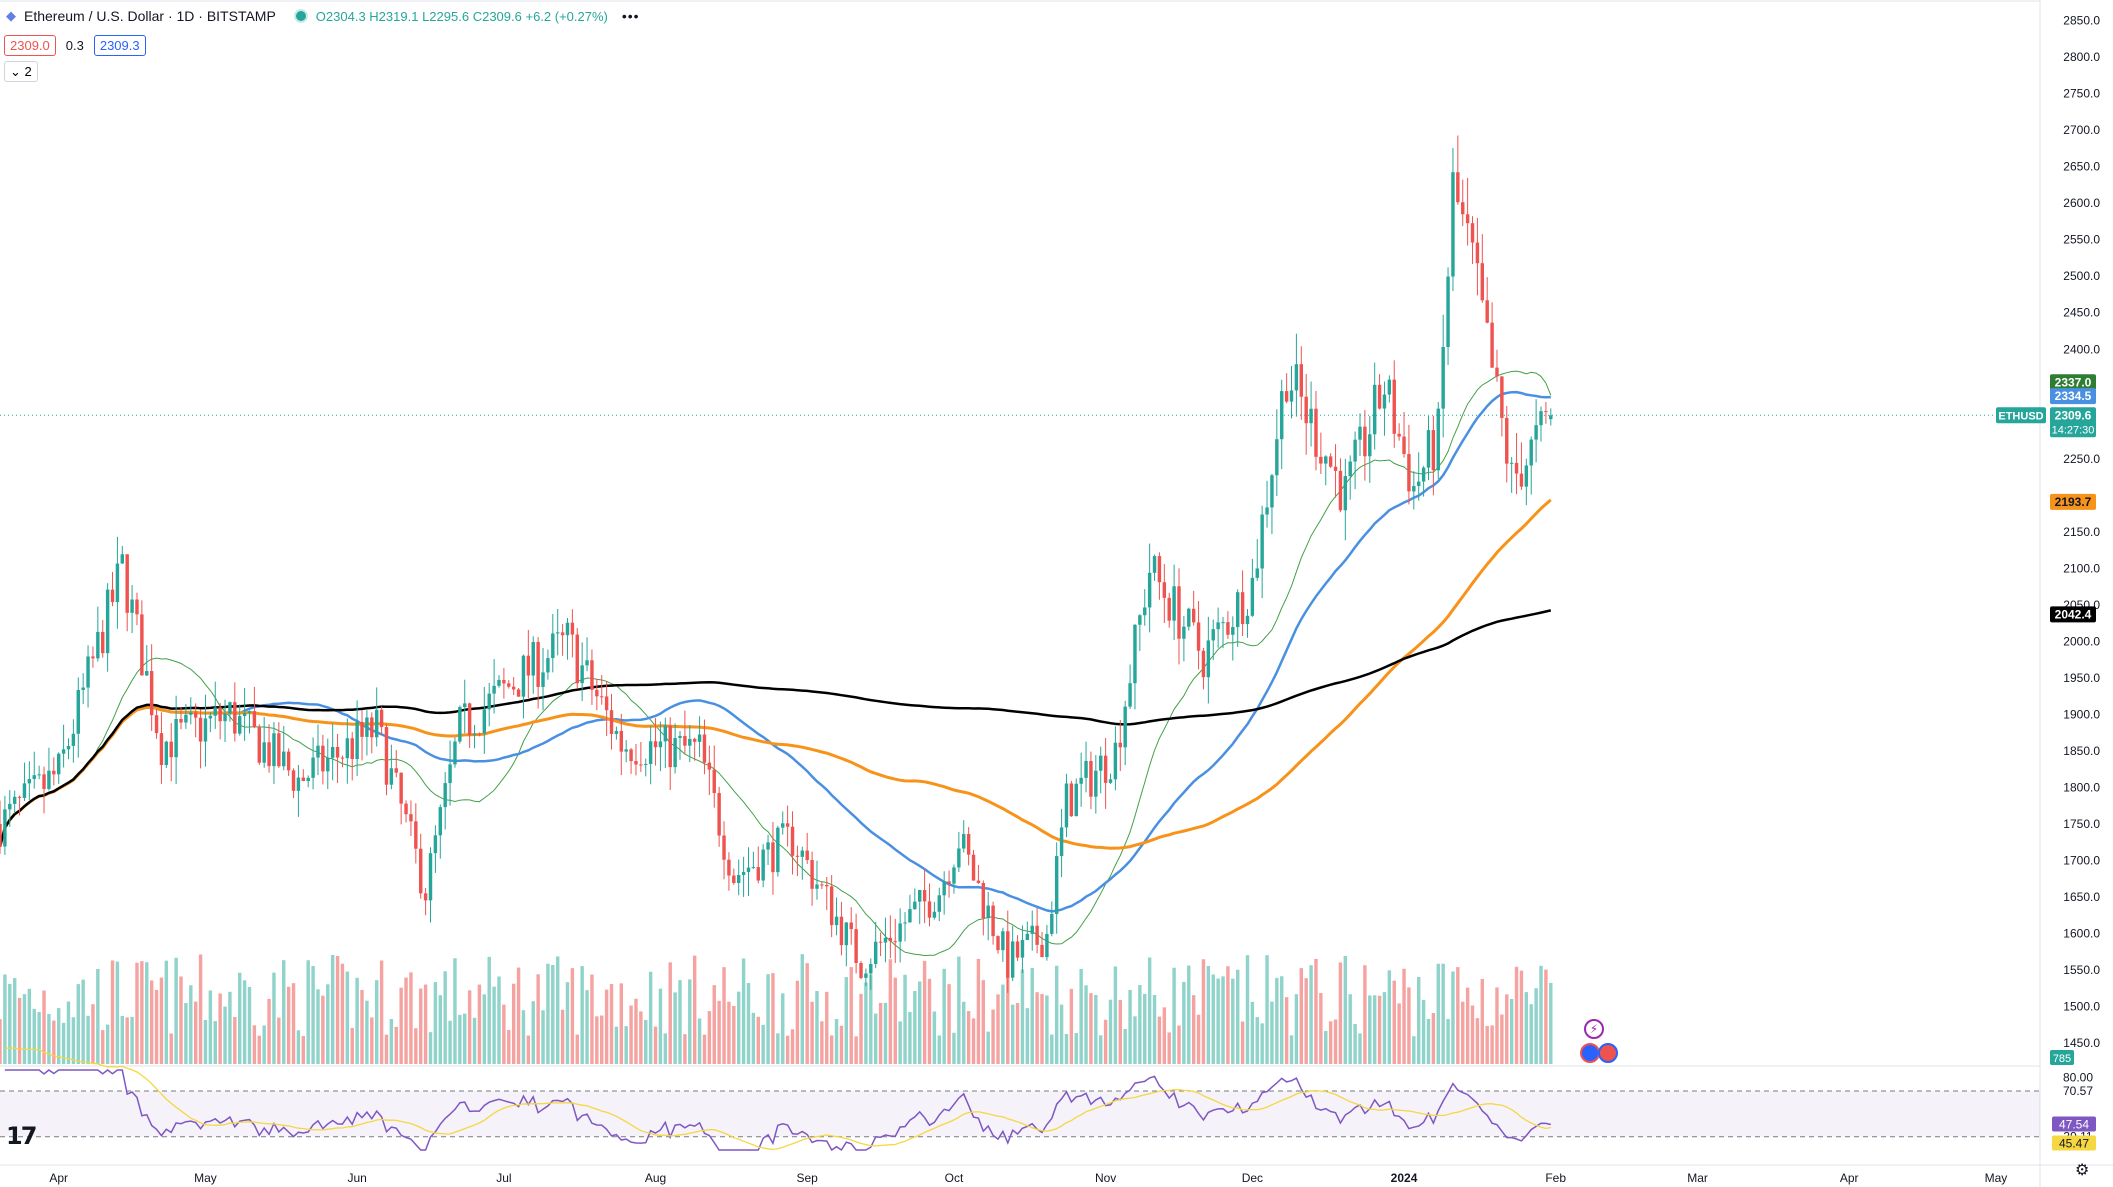  I want to click on symbol-tag-bg, so click(2021, 415).